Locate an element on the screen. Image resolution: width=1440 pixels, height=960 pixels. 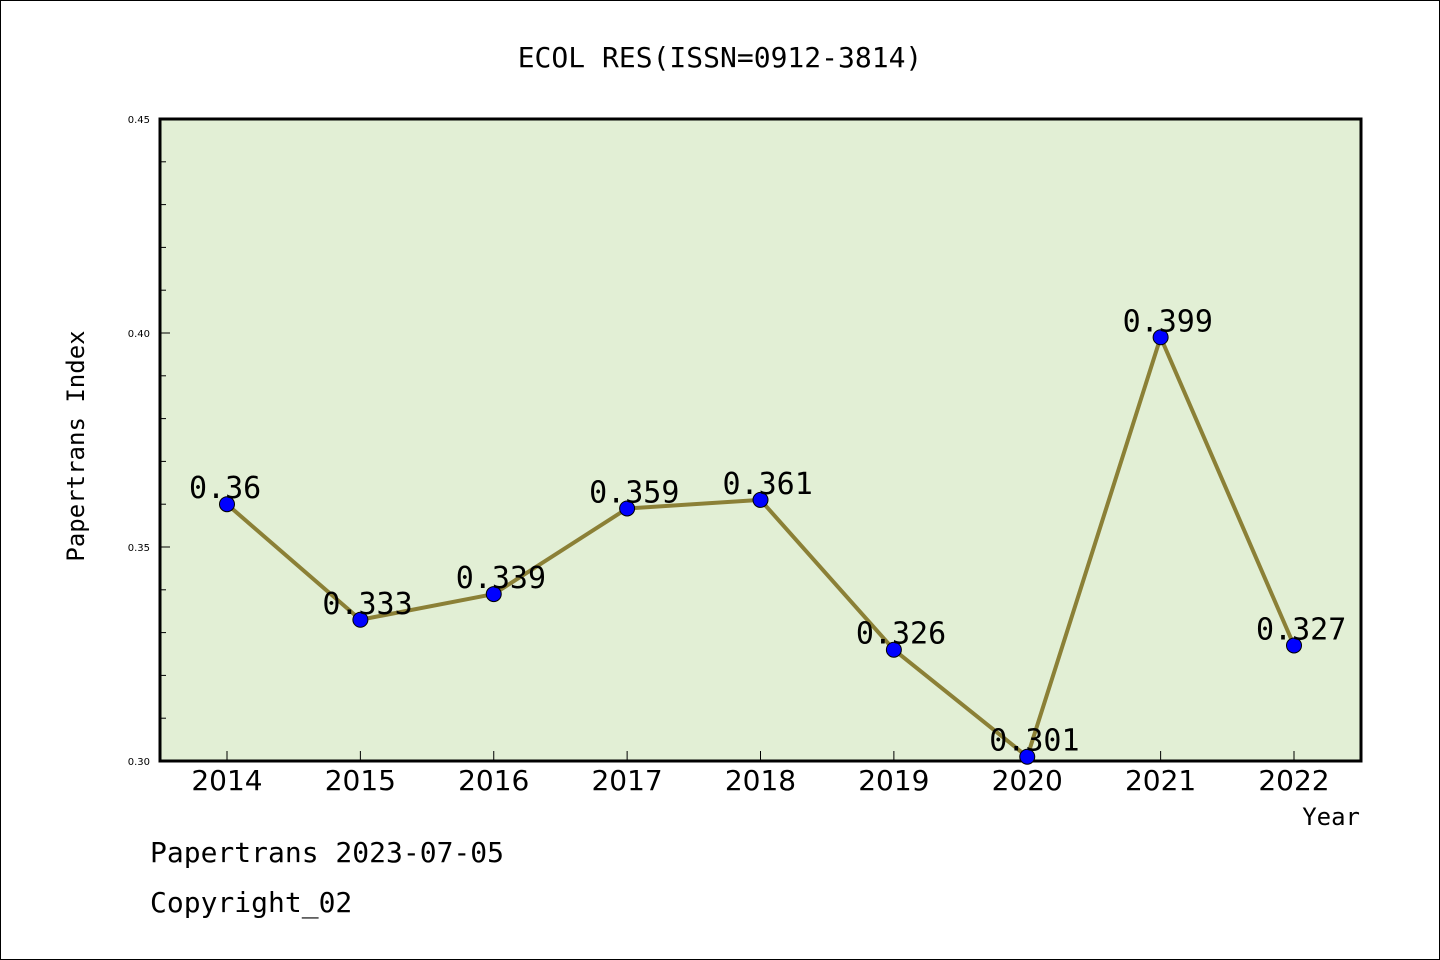
x-tick-label: 2020 is located at coordinates (1027, 780).